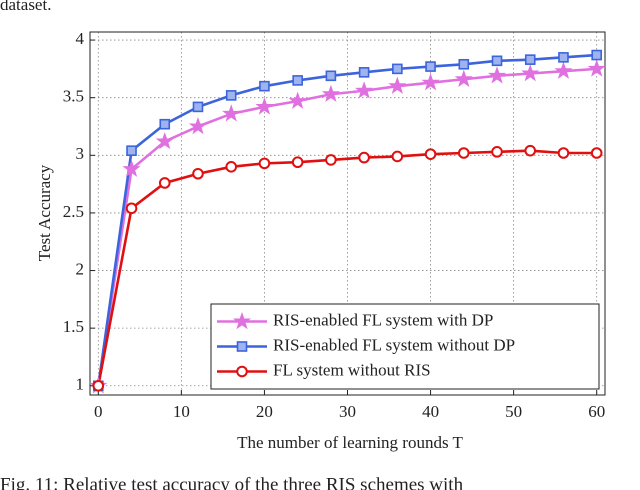 The width and height of the screenshot is (640, 490). What do you see at coordinates (44, 212) in the screenshot?
I see `y-axis-label: Test Accuracy` at bounding box center [44, 212].